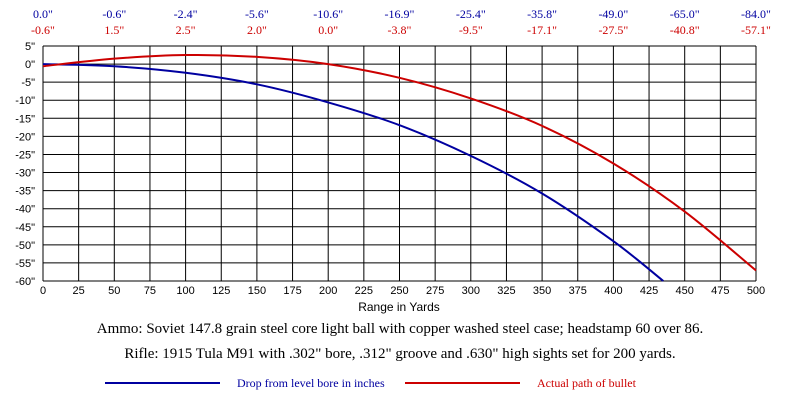 This screenshot has width=800, height=400. Describe the element at coordinates (471, 14) in the screenshot. I see `drop-value-label: -25.4"` at that location.